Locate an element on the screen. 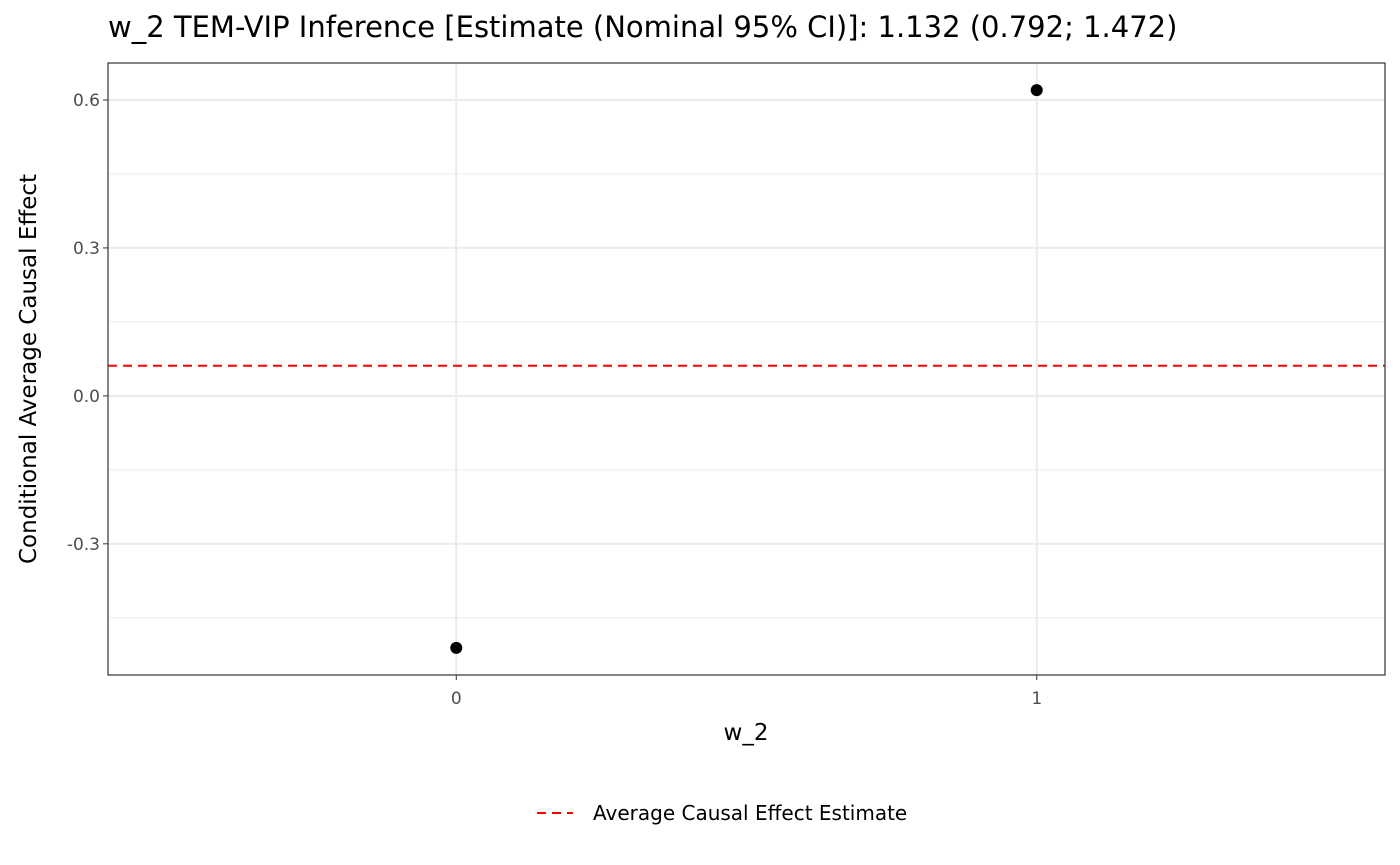 The width and height of the screenshot is (1400, 865). x-tick-label: 0 is located at coordinates (456, 699).